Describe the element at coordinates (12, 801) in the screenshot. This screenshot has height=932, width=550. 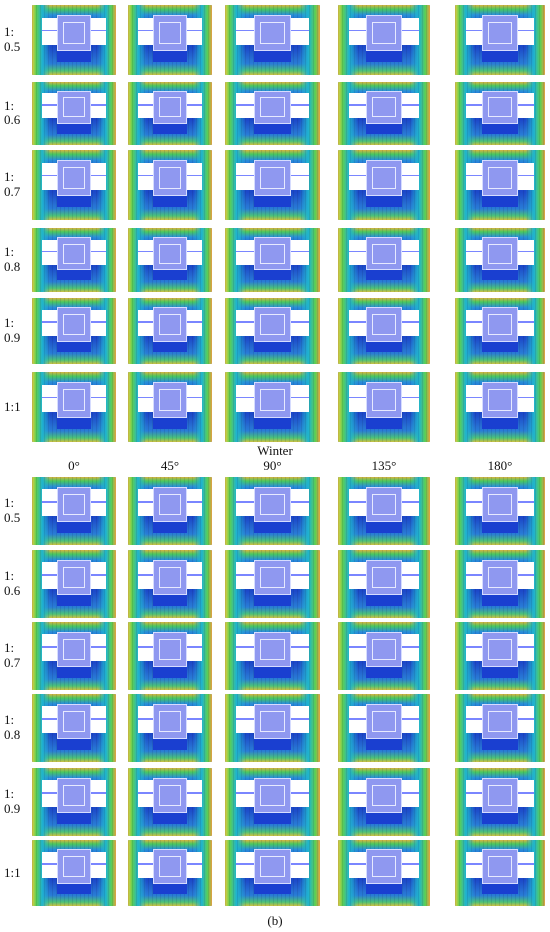
I see `row-label: 1: 0.9` at that location.